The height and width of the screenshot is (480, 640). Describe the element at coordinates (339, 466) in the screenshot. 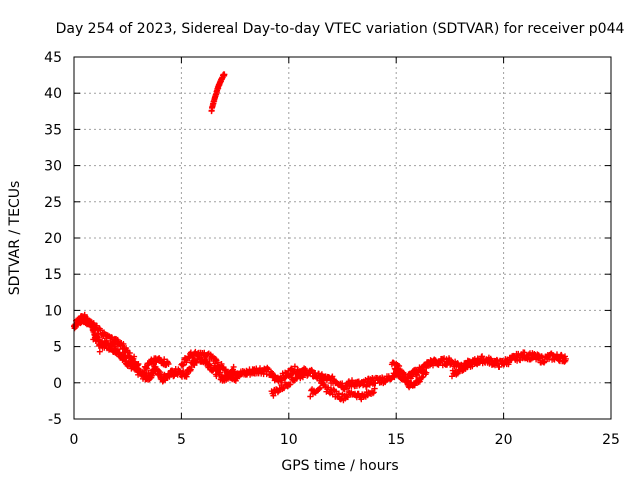

I see `x-axis-label: GPS time / hours` at that location.